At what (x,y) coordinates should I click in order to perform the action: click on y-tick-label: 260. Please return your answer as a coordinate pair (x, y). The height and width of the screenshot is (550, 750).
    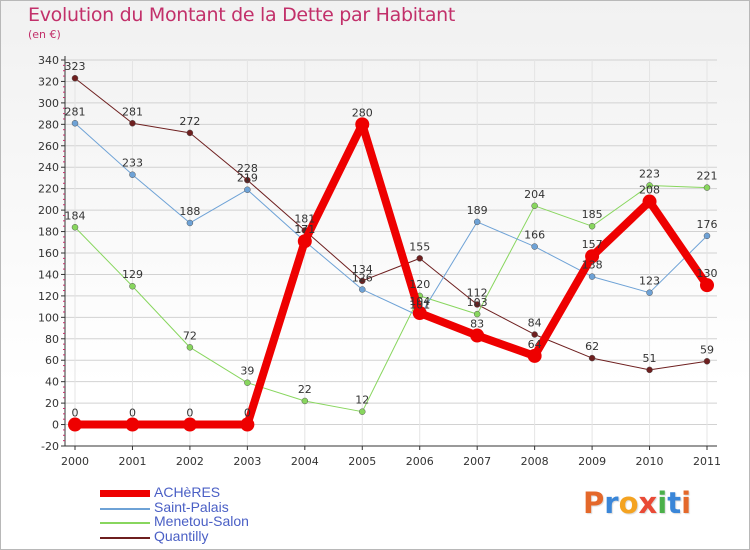
    Looking at the image, I should click on (48, 146).